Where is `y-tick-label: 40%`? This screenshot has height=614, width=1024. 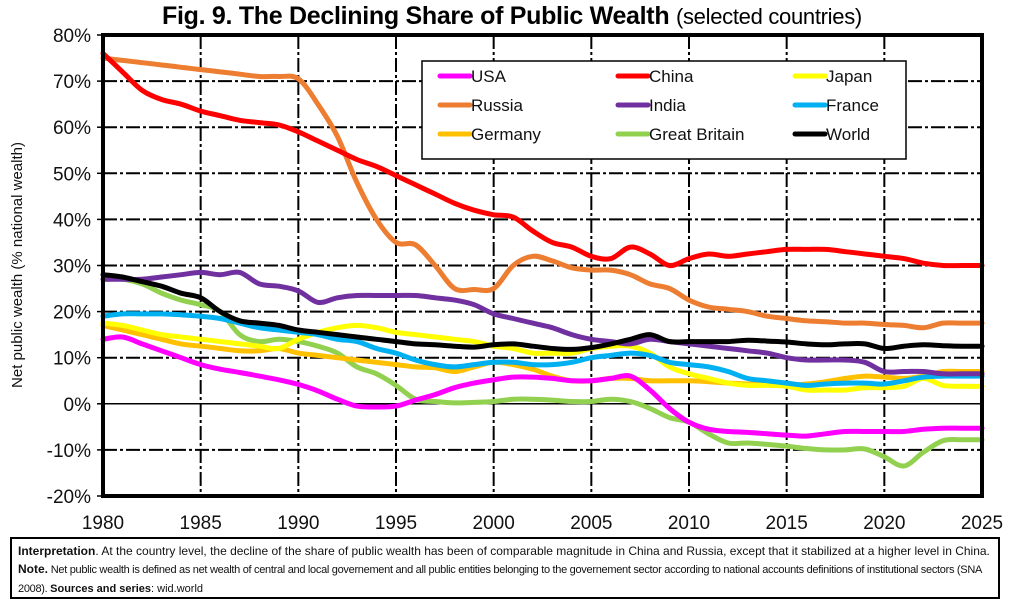 y-tick-label: 40% is located at coordinates (72, 220).